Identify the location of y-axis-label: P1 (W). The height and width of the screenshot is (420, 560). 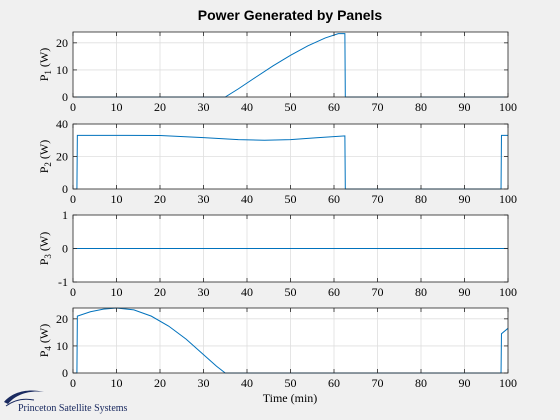
(45, 65).